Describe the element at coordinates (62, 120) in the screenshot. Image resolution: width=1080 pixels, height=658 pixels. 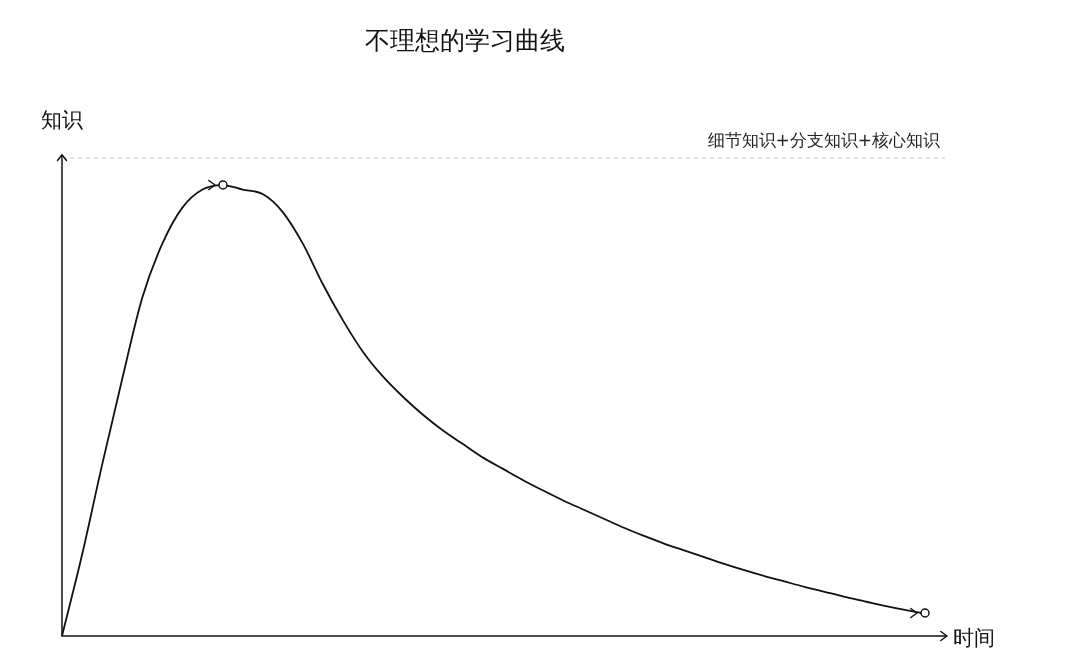
I see `y-axis-title: 知识` at that location.